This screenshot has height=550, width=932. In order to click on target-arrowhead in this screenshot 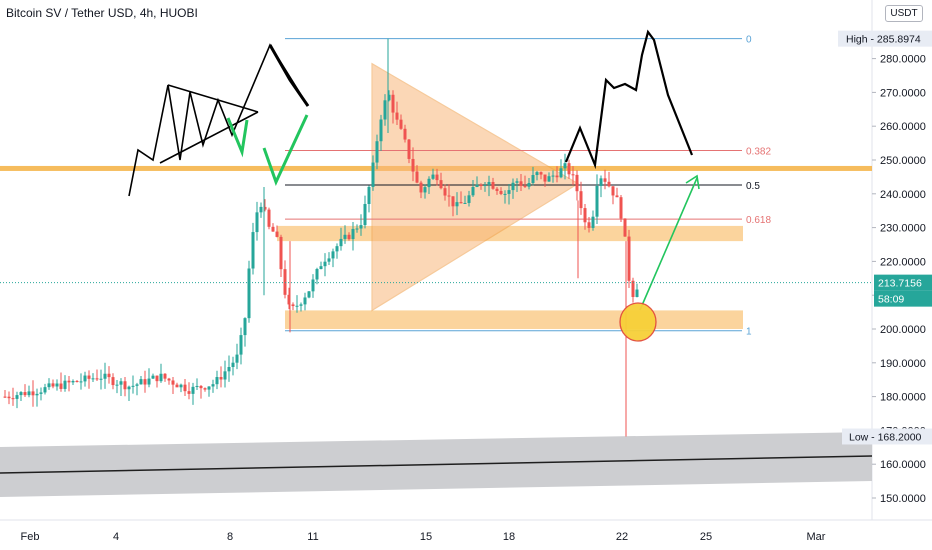, I will do `click(692, 182)`.